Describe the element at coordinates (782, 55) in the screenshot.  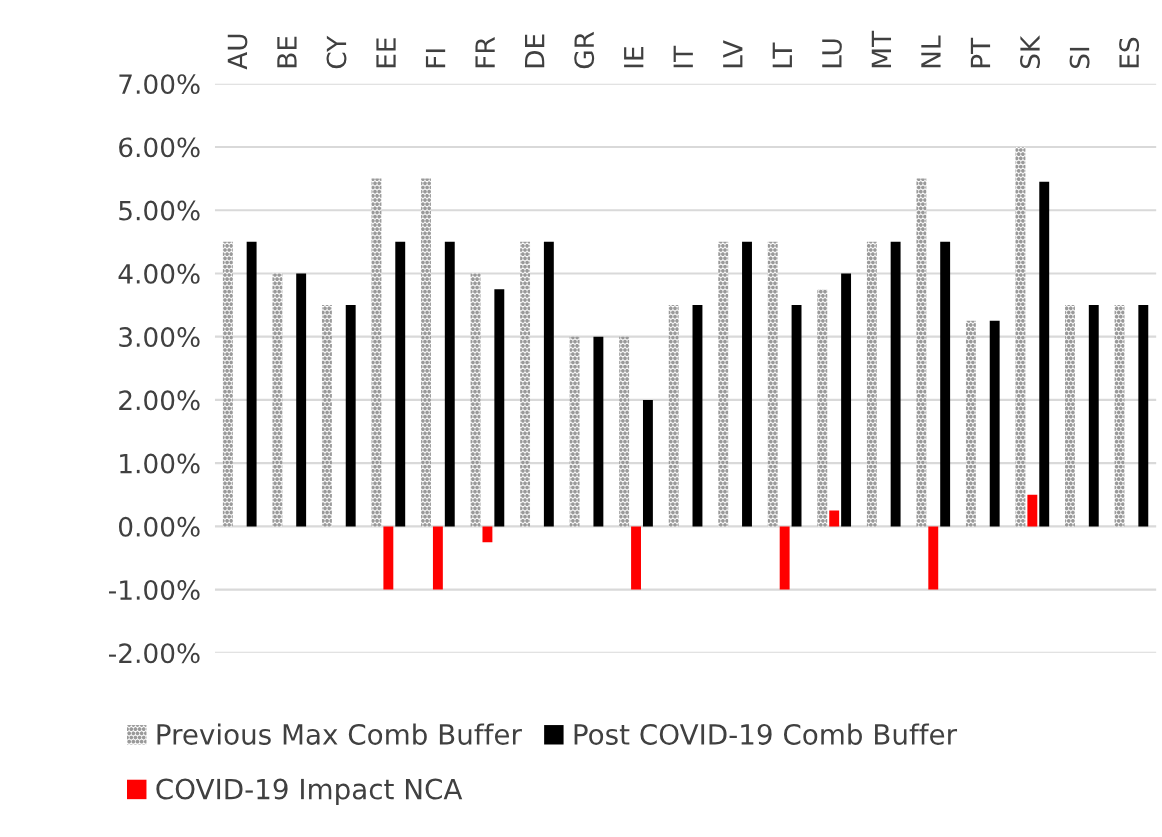
I see `x-tick-label: LT` at that location.